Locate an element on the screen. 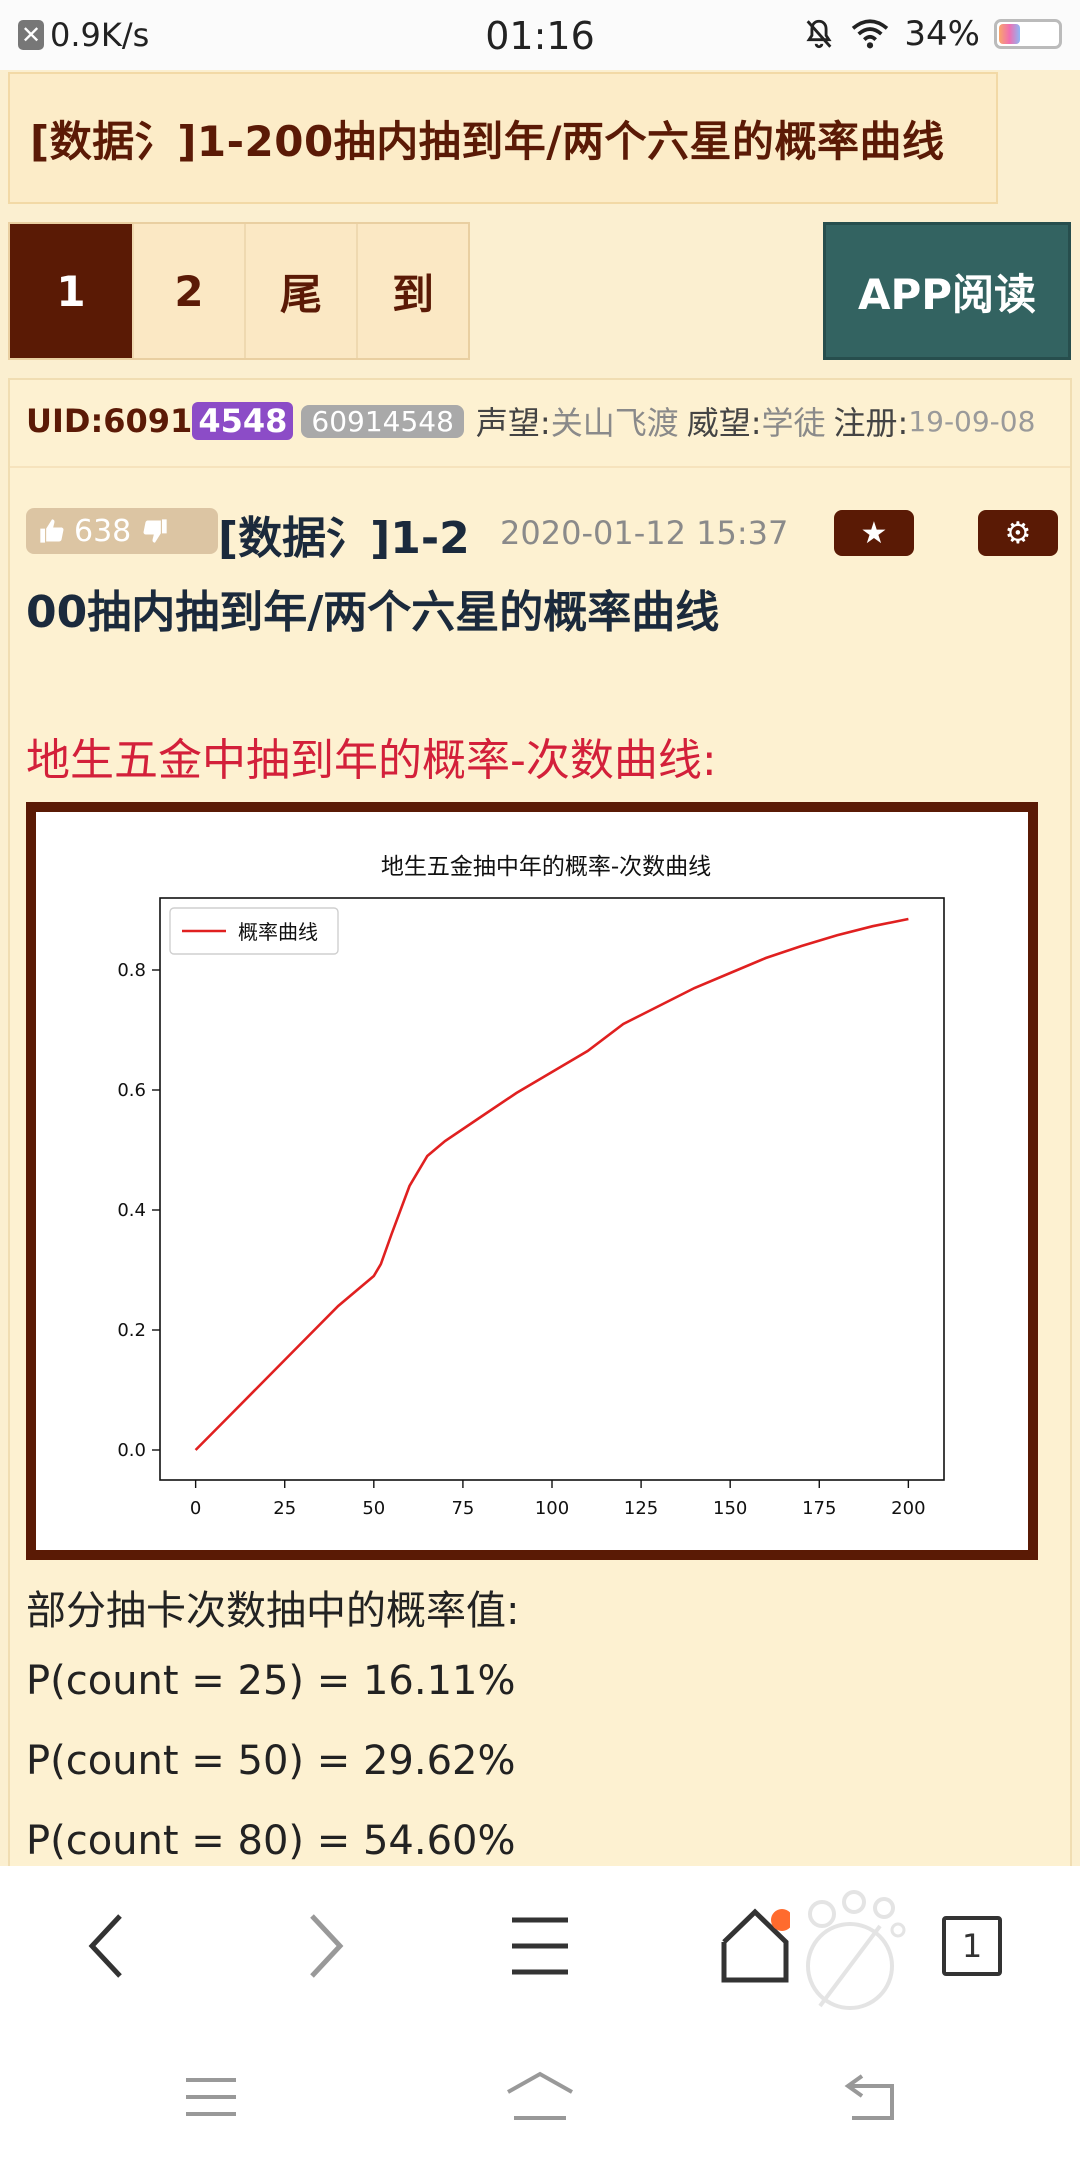 Image resolution: width=1080 pixels, height=2160 pixels. status-icons: 34% is located at coordinates (932, 34).